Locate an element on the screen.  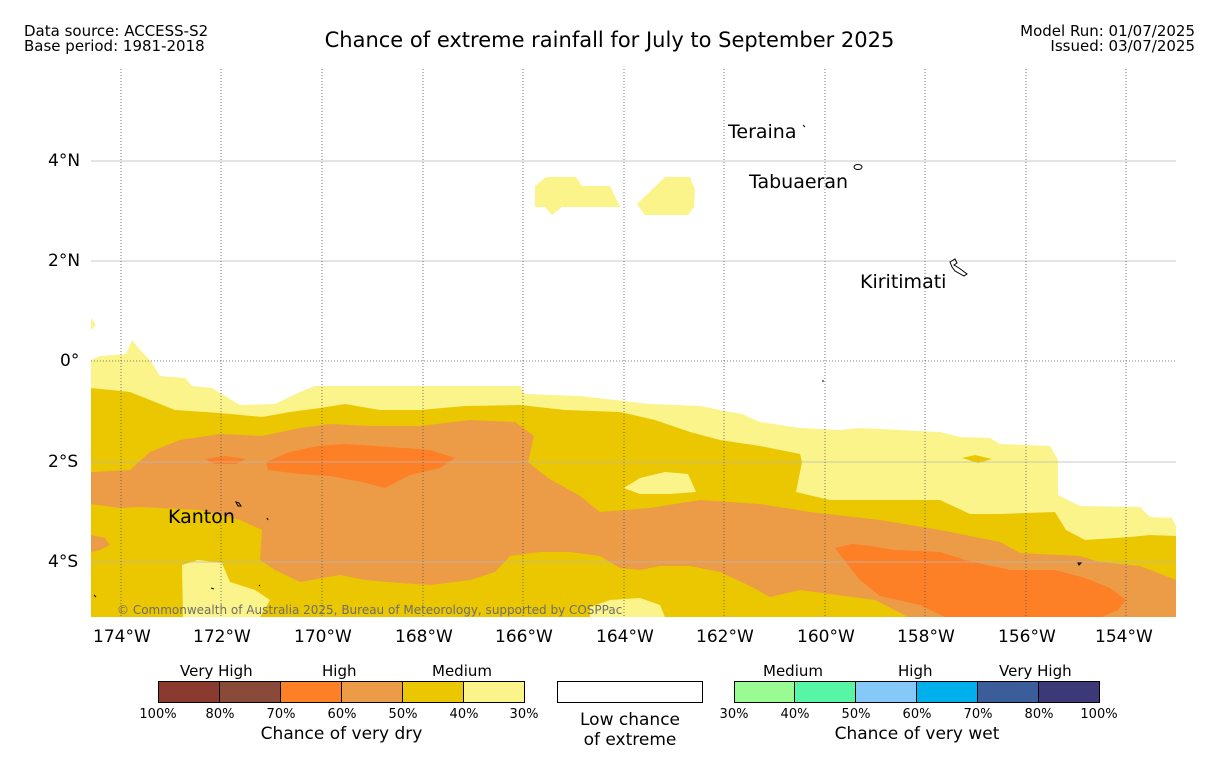
island-tabuaeran is located at coordinates (858, 167).